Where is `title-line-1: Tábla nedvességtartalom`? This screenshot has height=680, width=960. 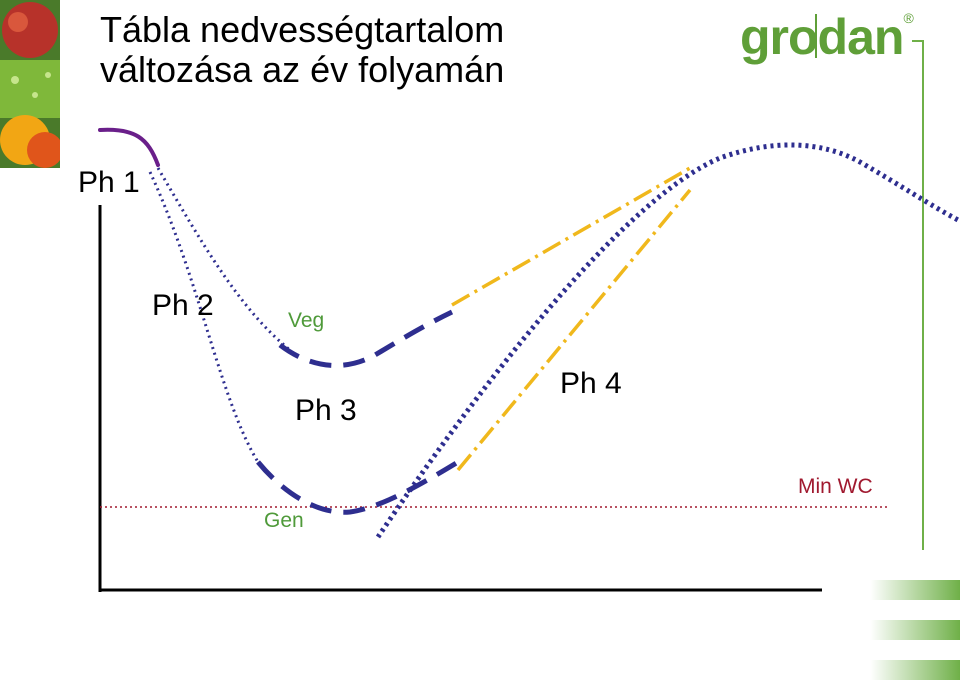
title-line-1: Tábla nedvességtartalom is located at coordinates (302, 29).